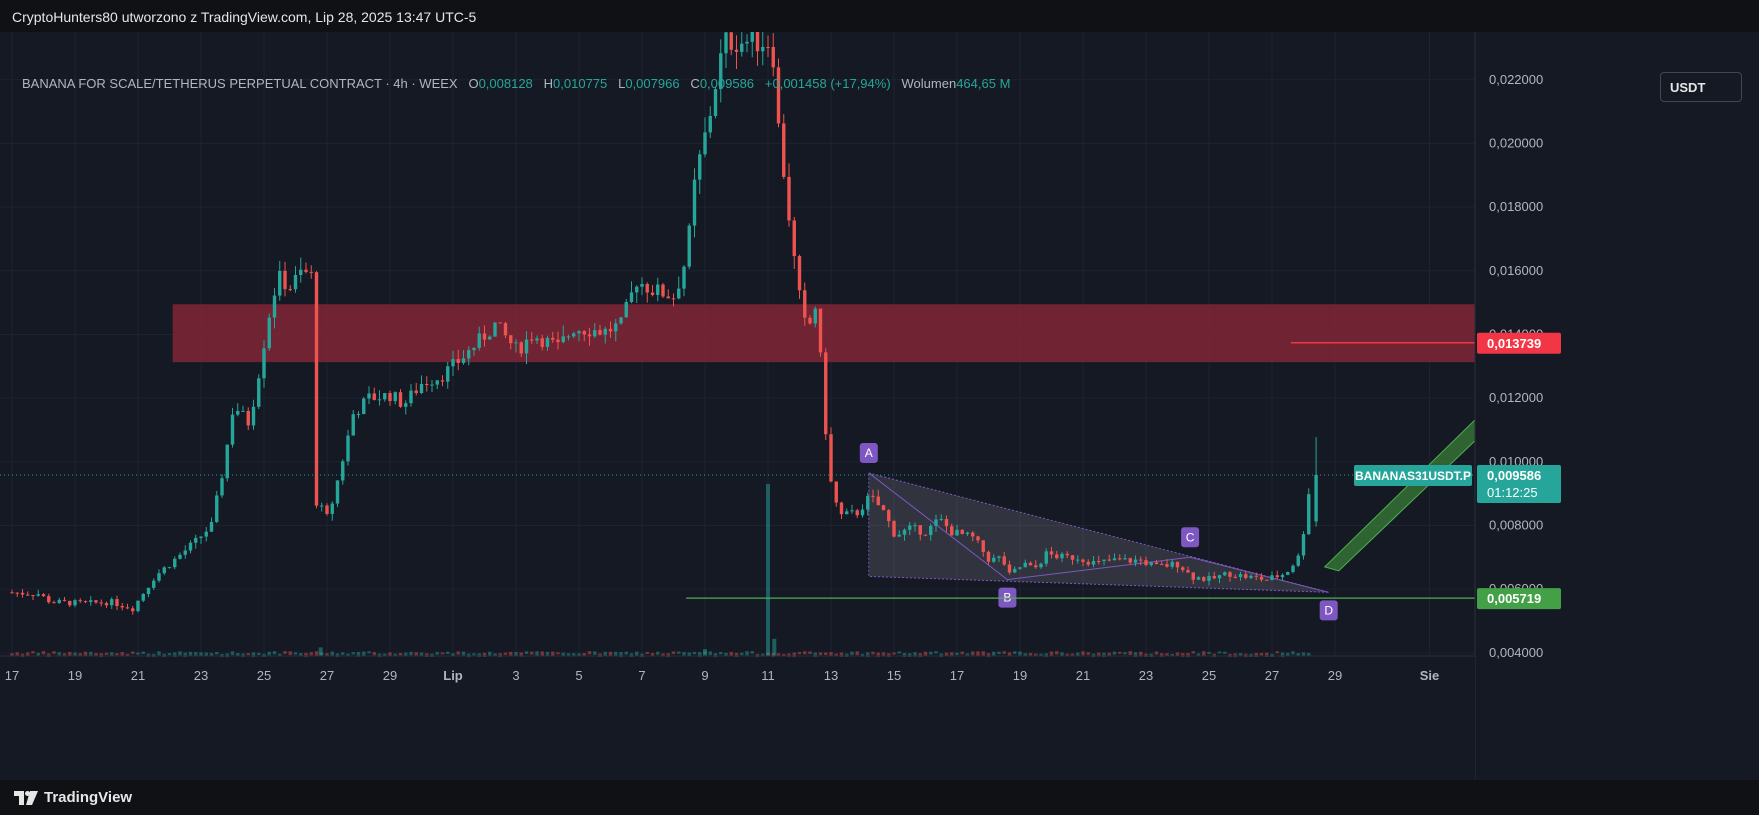  What do you see at coordinates (138, 675) in the screenshot?
I see `time-tick-label: 21` at bounding box center [138, 675].